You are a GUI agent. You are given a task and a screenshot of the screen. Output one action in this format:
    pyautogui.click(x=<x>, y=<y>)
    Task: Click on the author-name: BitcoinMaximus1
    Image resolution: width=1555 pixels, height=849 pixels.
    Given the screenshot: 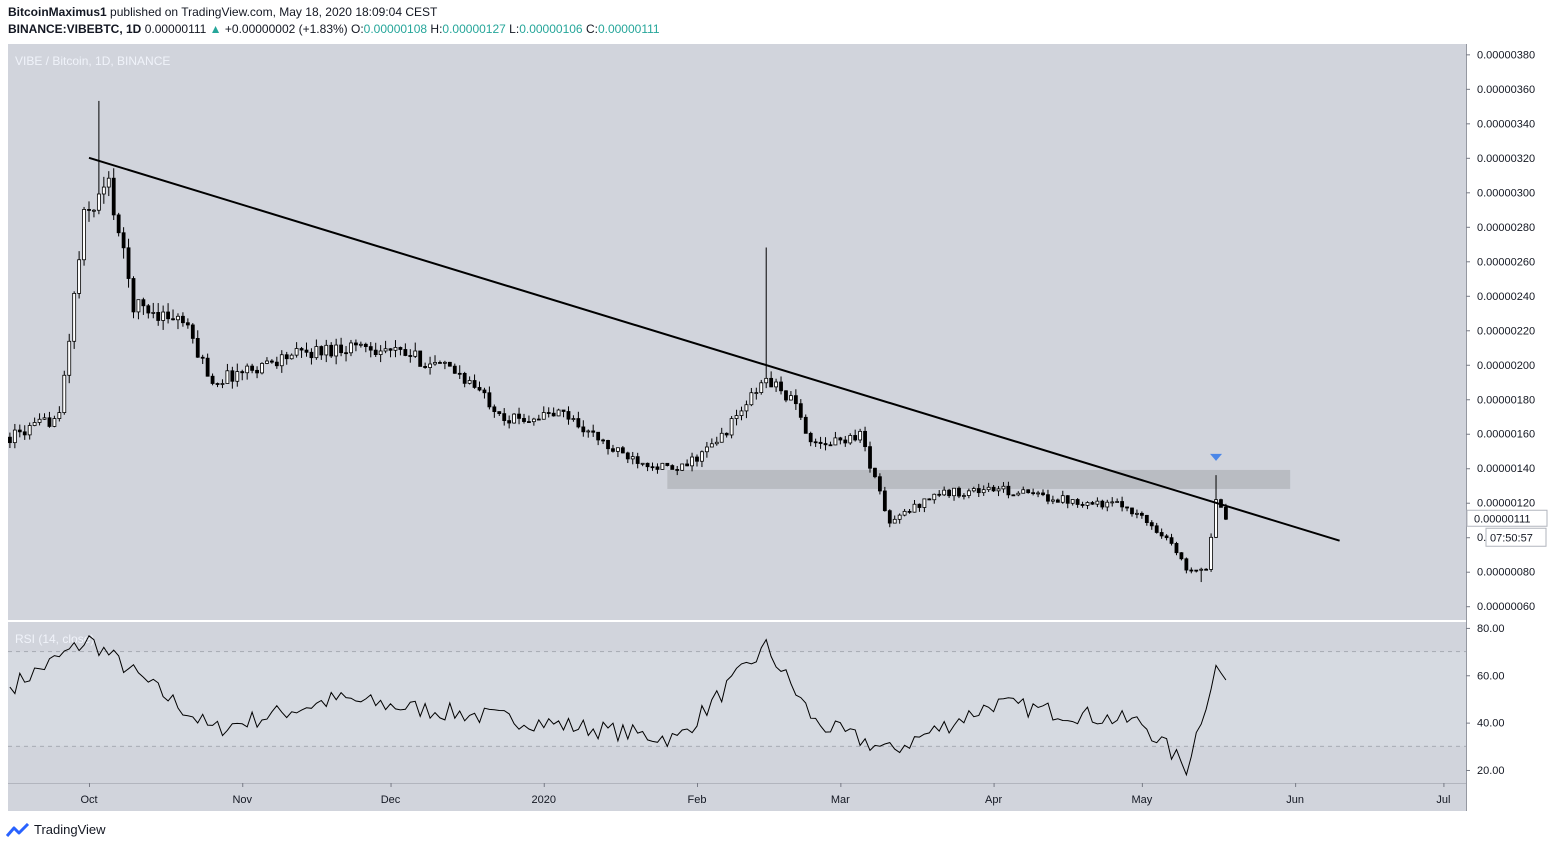 What is the action you would take?
    pyautogui.click(x=57, y=12)
    